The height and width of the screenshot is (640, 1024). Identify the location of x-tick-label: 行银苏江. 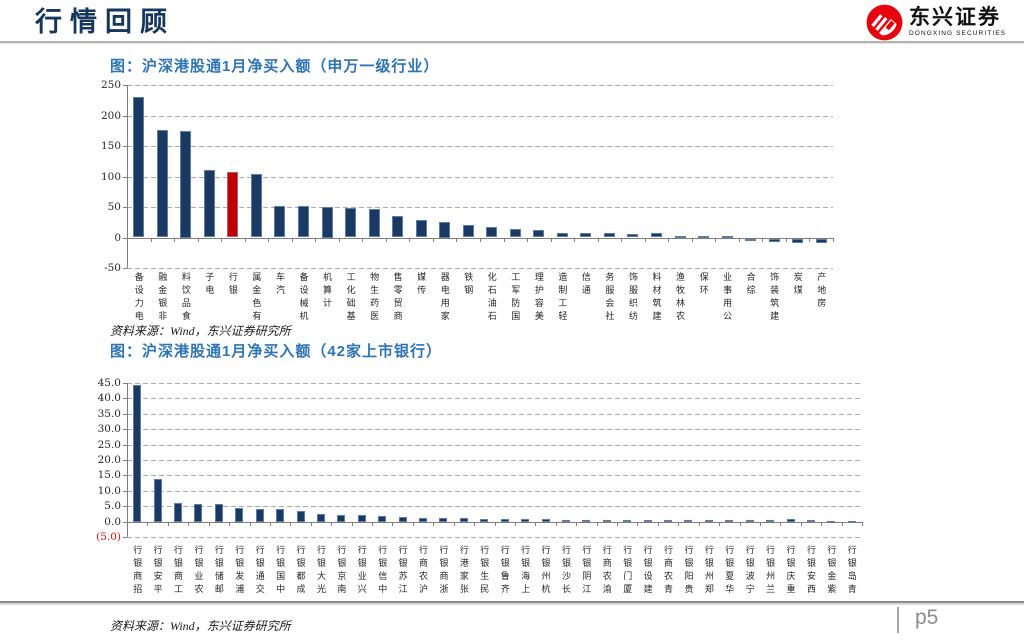
(402, 571).